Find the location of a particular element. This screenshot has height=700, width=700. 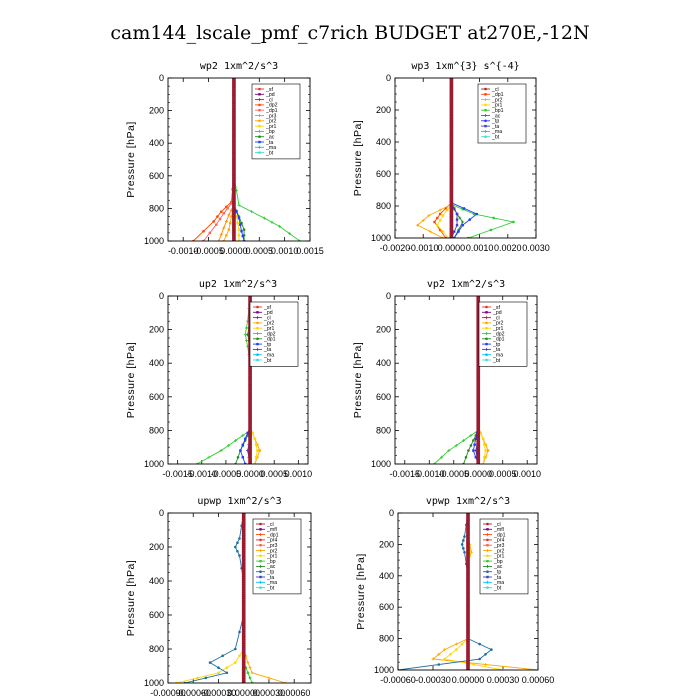

panel-title: vp2 1xm^2/s^3 is located at coordinates (466, 284).